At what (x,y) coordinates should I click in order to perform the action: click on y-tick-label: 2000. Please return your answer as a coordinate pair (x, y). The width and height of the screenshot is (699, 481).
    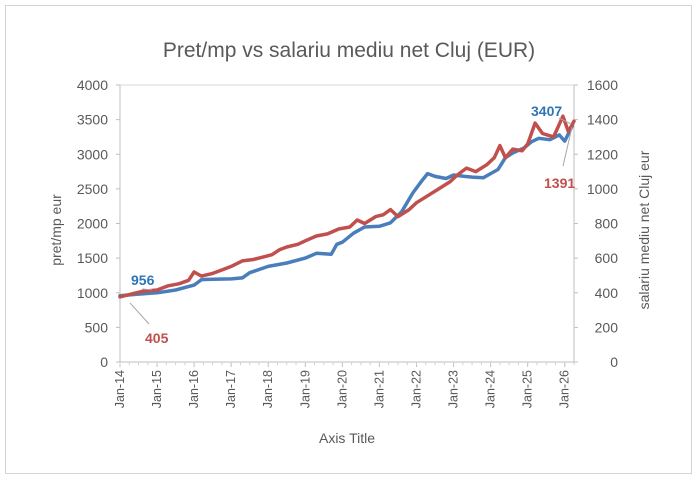
    Looking at the image, I should click on (92, 224).